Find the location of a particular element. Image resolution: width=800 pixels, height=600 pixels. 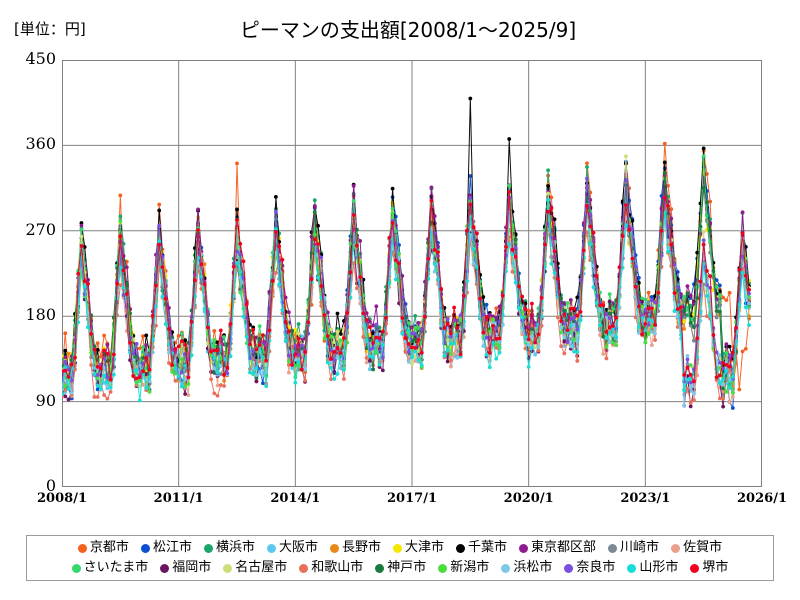

y-tick-label: 270 is located at coordinates (40, 229).